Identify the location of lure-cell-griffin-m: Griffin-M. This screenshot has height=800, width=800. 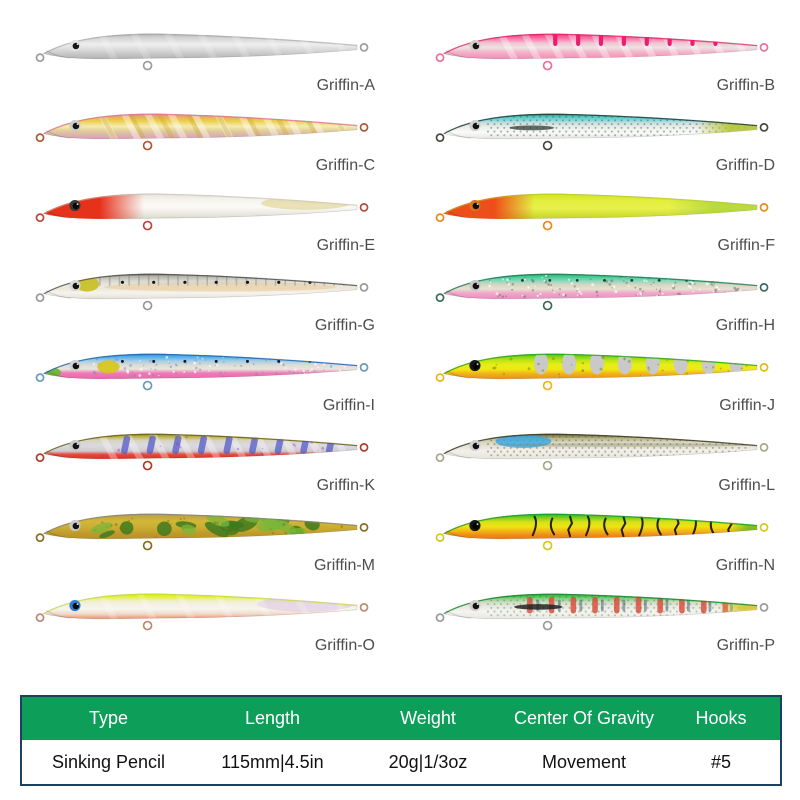
(200, 537).